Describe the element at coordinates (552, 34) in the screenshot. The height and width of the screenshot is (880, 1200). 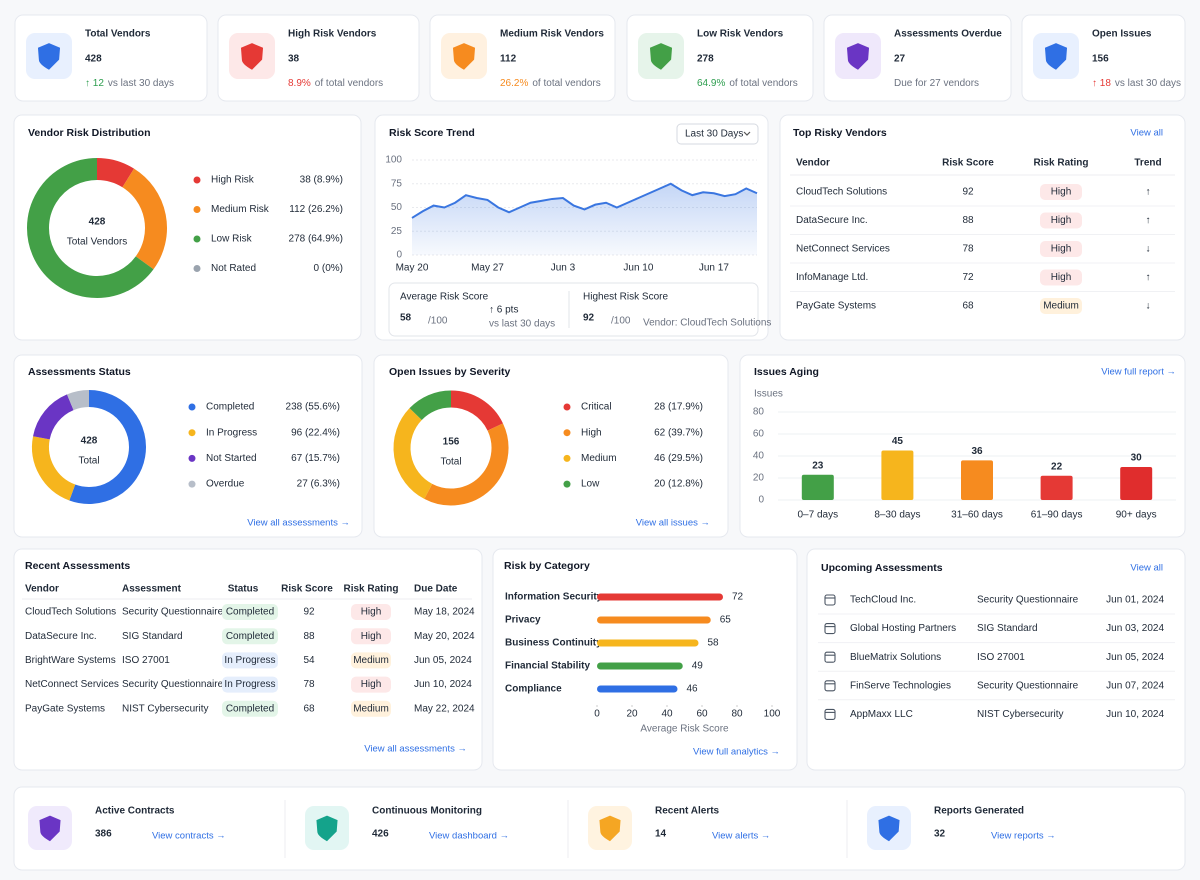
I see `kpi-title: Medium Risk Vendors` at that location.